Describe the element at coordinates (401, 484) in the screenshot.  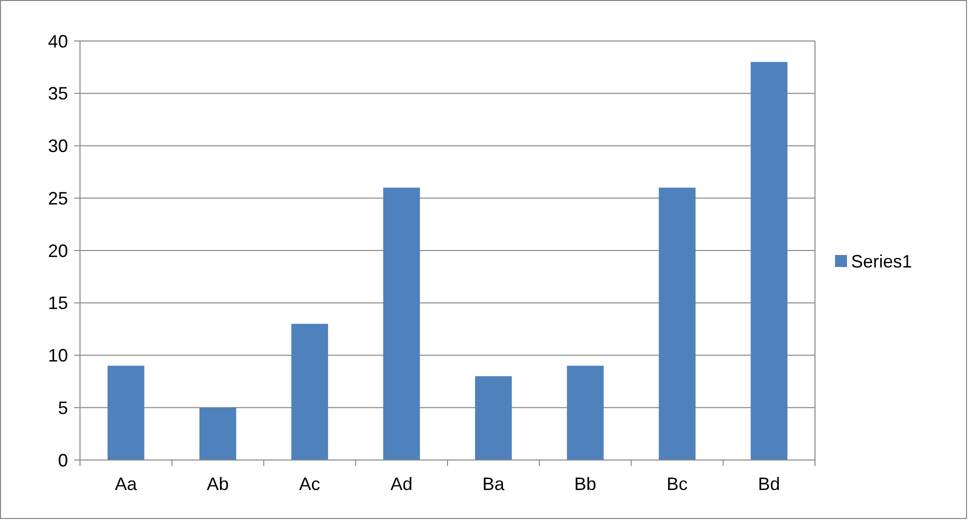
I see `x-tick-label: Ad` at that location.